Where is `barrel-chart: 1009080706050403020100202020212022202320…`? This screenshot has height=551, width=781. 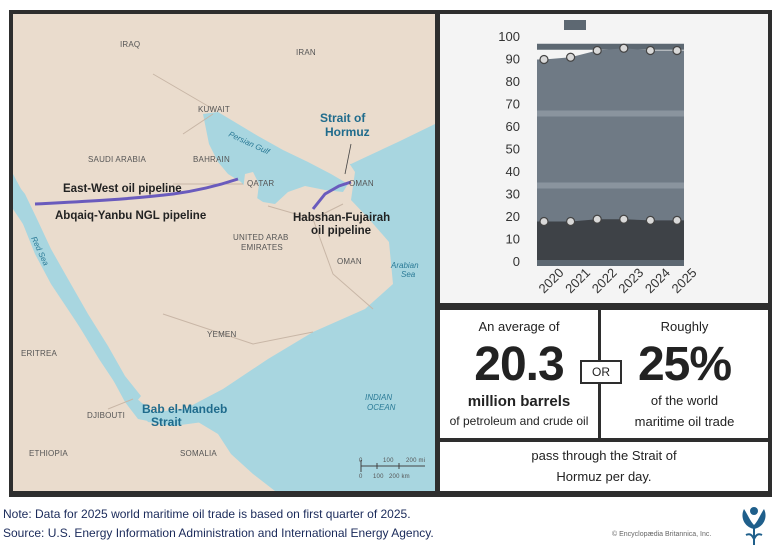
barrel-chart: 1009080706050403020100202020212022202320… is located at coordinates (599, 158).